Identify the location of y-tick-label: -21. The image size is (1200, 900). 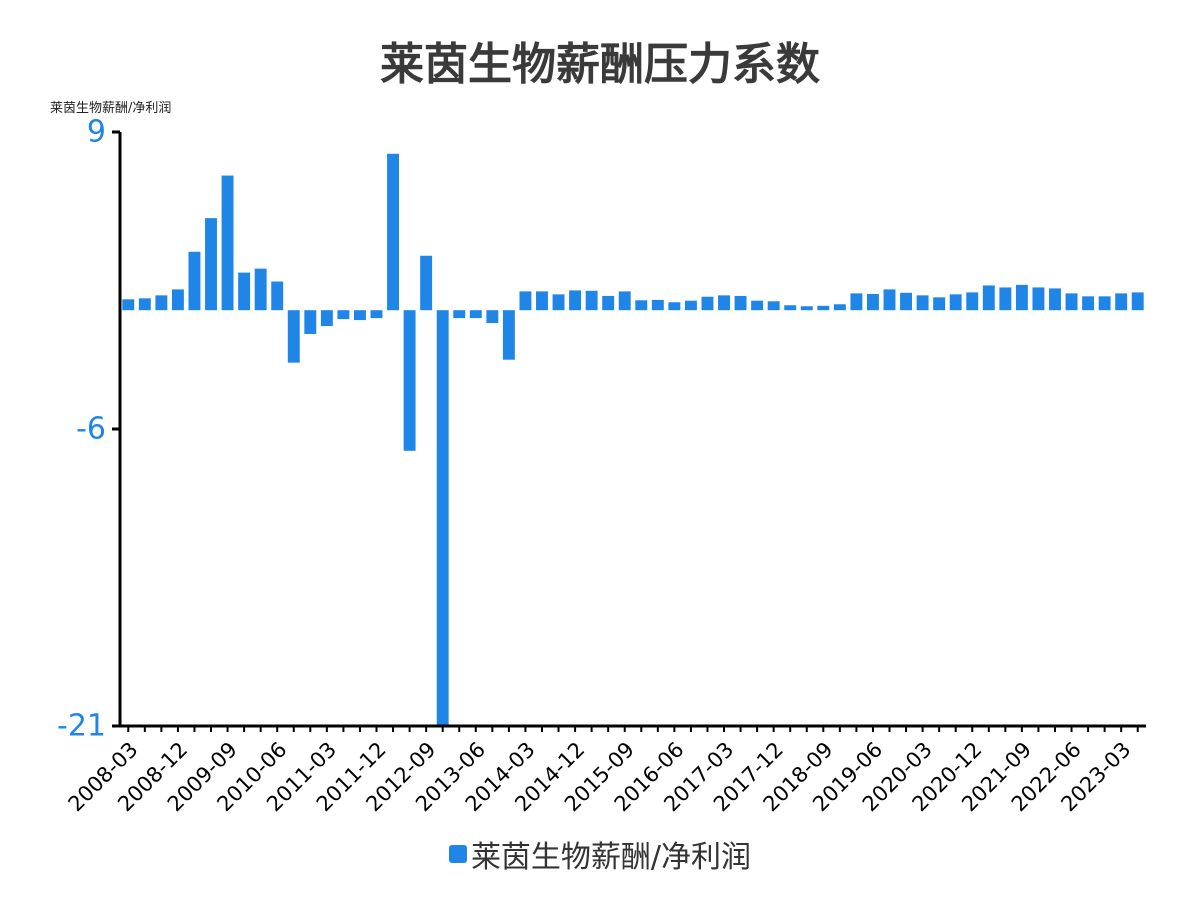
(81, 726).